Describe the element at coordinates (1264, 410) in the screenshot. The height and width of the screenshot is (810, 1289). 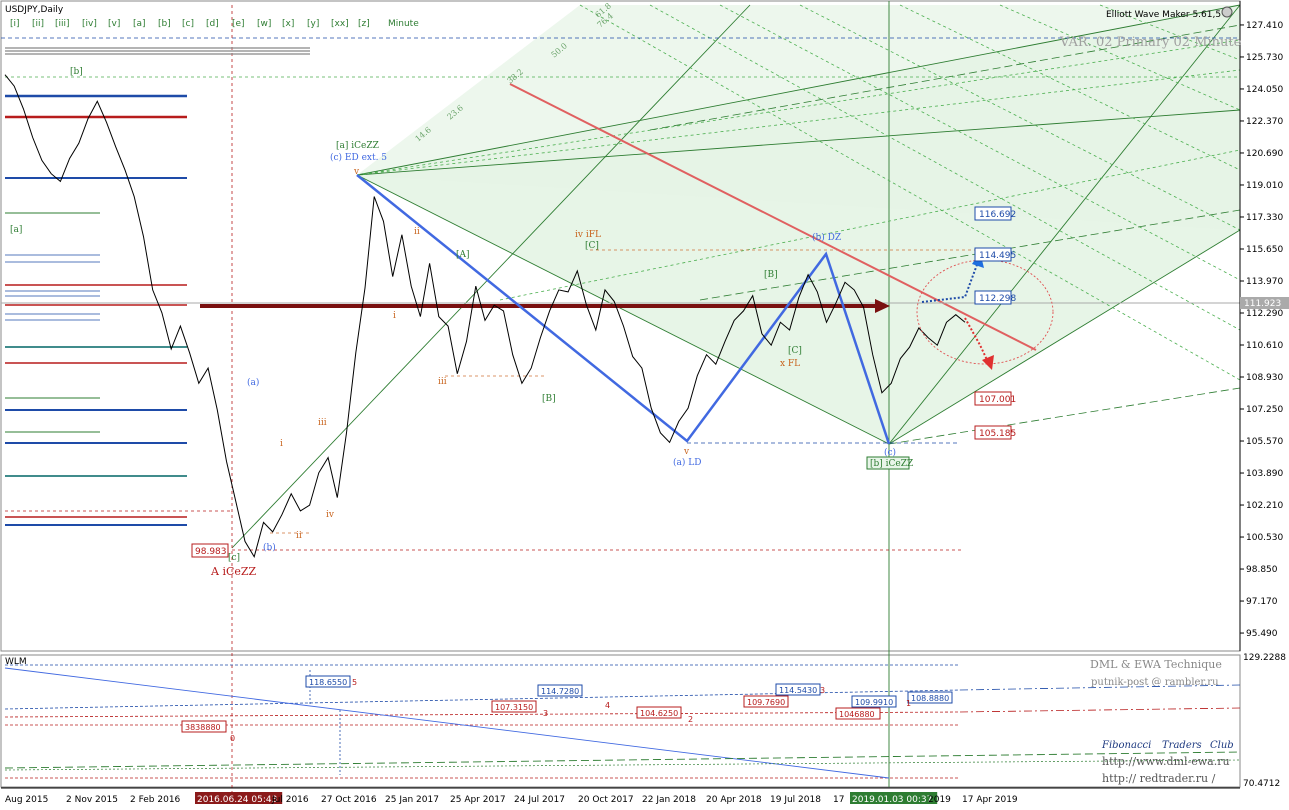
I see `y-tick-label: 107.250` at that location.